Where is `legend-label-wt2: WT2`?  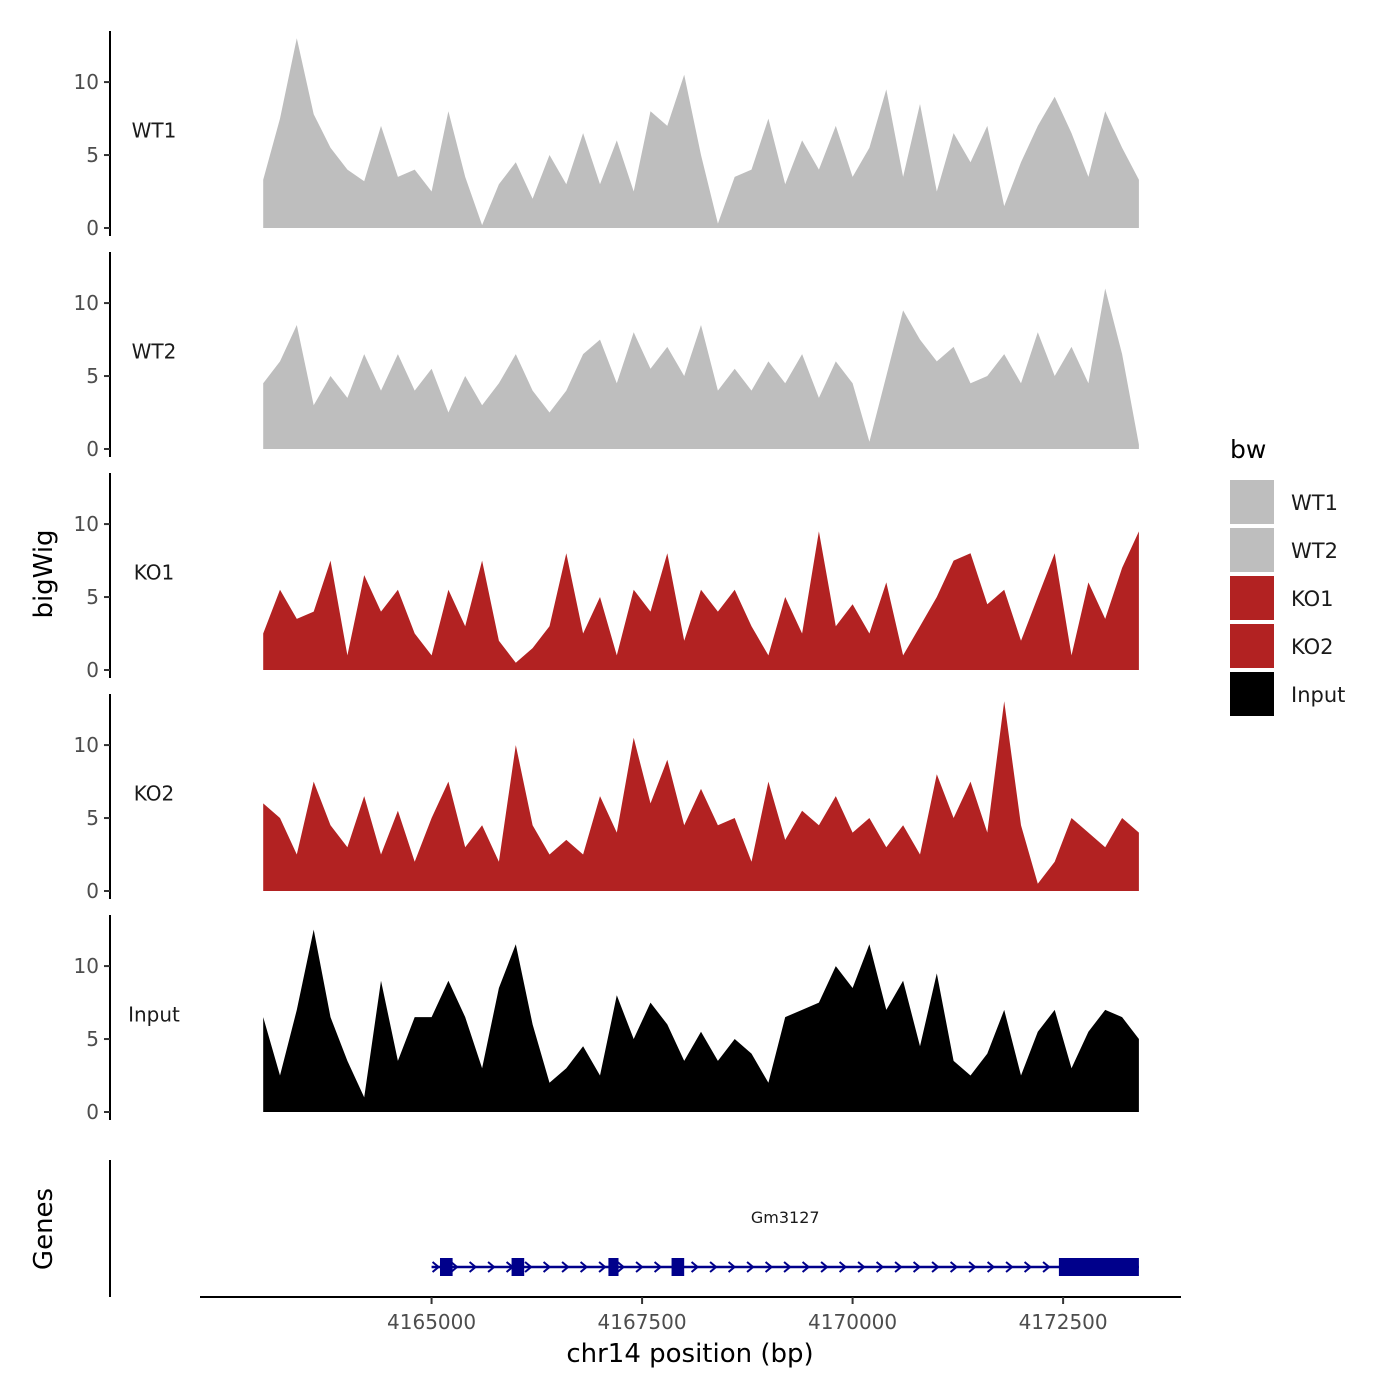 legend-label-wt2: WT2 is located at coordinates (1314, 551).